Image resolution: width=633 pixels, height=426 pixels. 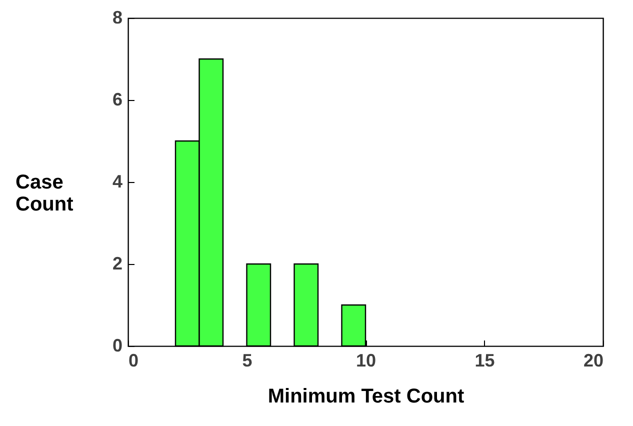 I want to click on x-tick-label: 10, so click(x=366, y=360).